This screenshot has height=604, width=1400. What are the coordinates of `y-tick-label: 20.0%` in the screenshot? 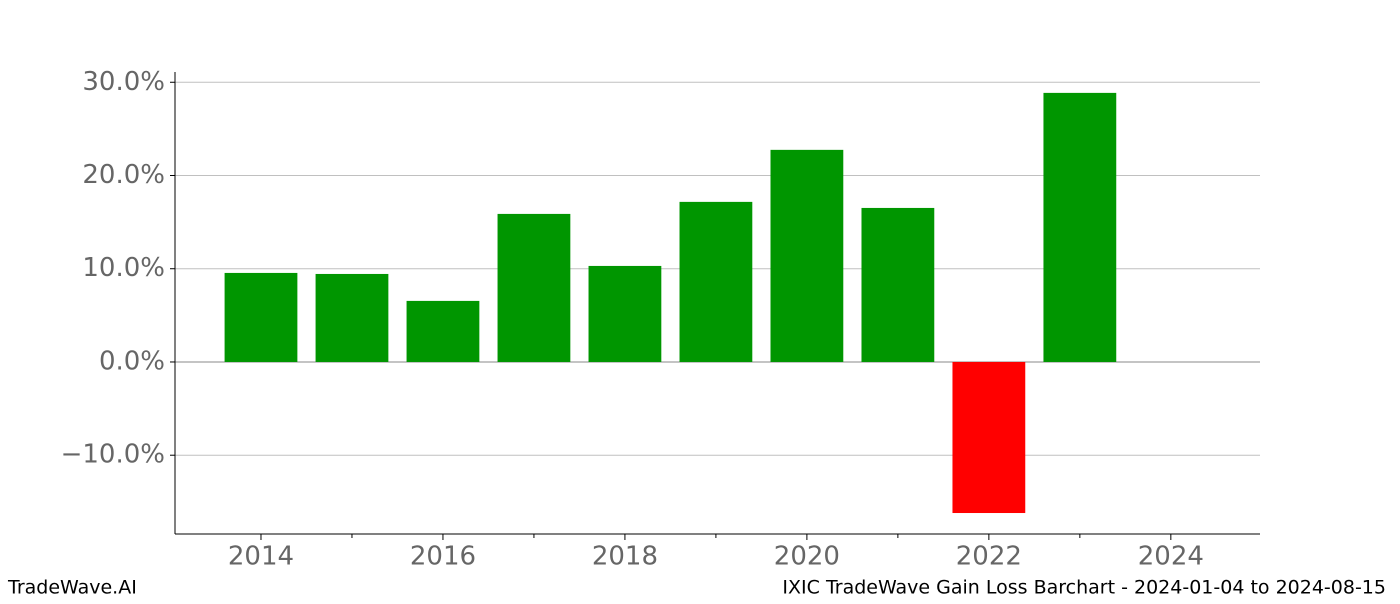 It's located at (123, 175).